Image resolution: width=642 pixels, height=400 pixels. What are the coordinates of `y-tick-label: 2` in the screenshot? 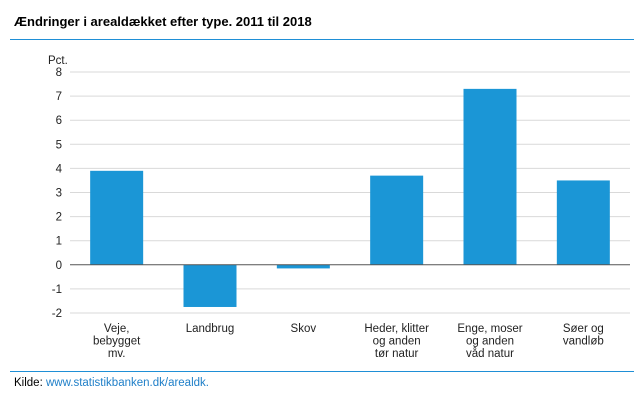 It's located at (59, 218).